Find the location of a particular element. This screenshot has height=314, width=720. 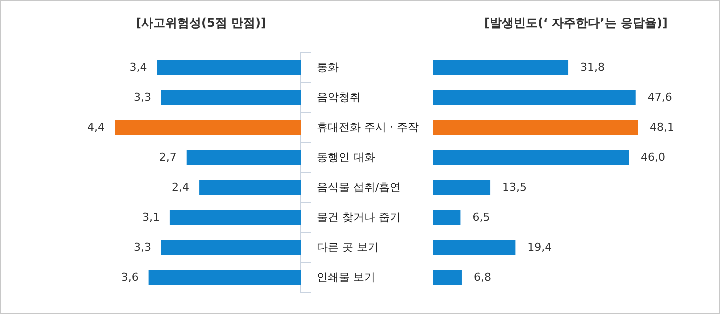

data-label: 2,4 is located at coordinates (181, 187).